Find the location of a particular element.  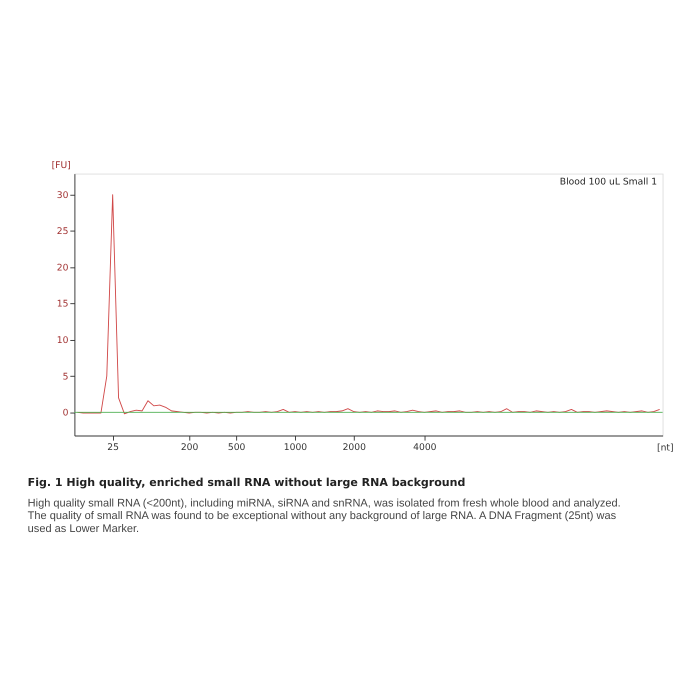

x-tick-label: 25 is located at coordinates (113, 447).